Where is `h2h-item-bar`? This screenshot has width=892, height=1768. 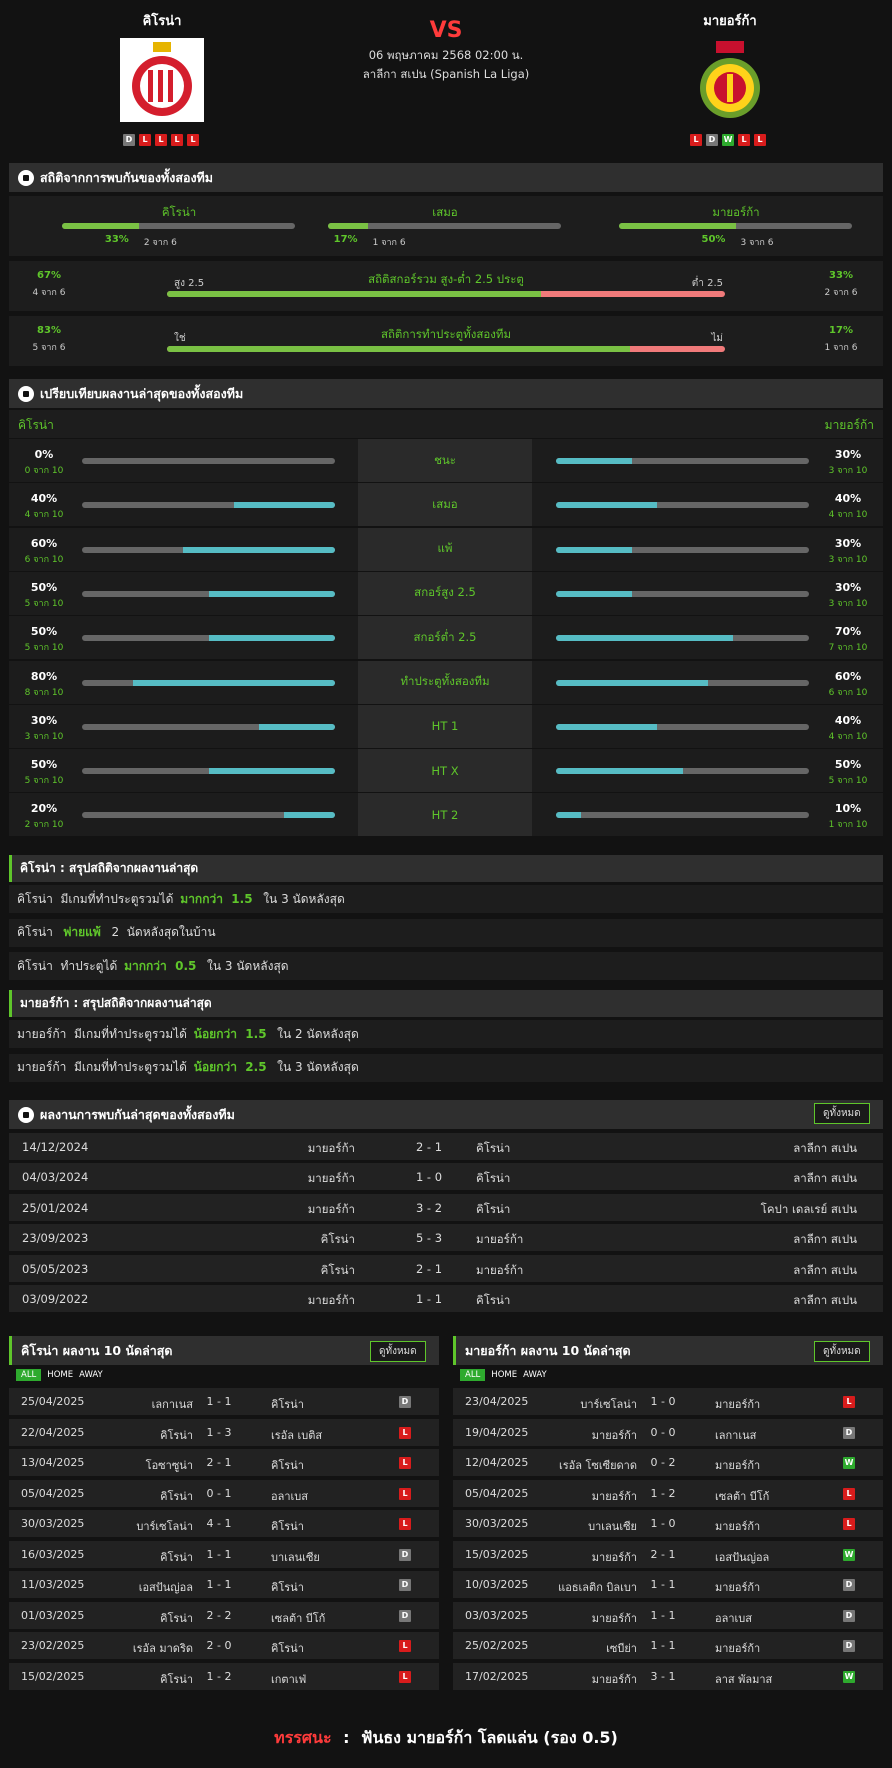
h2h-item-bar is located at coordinates (444, 226).